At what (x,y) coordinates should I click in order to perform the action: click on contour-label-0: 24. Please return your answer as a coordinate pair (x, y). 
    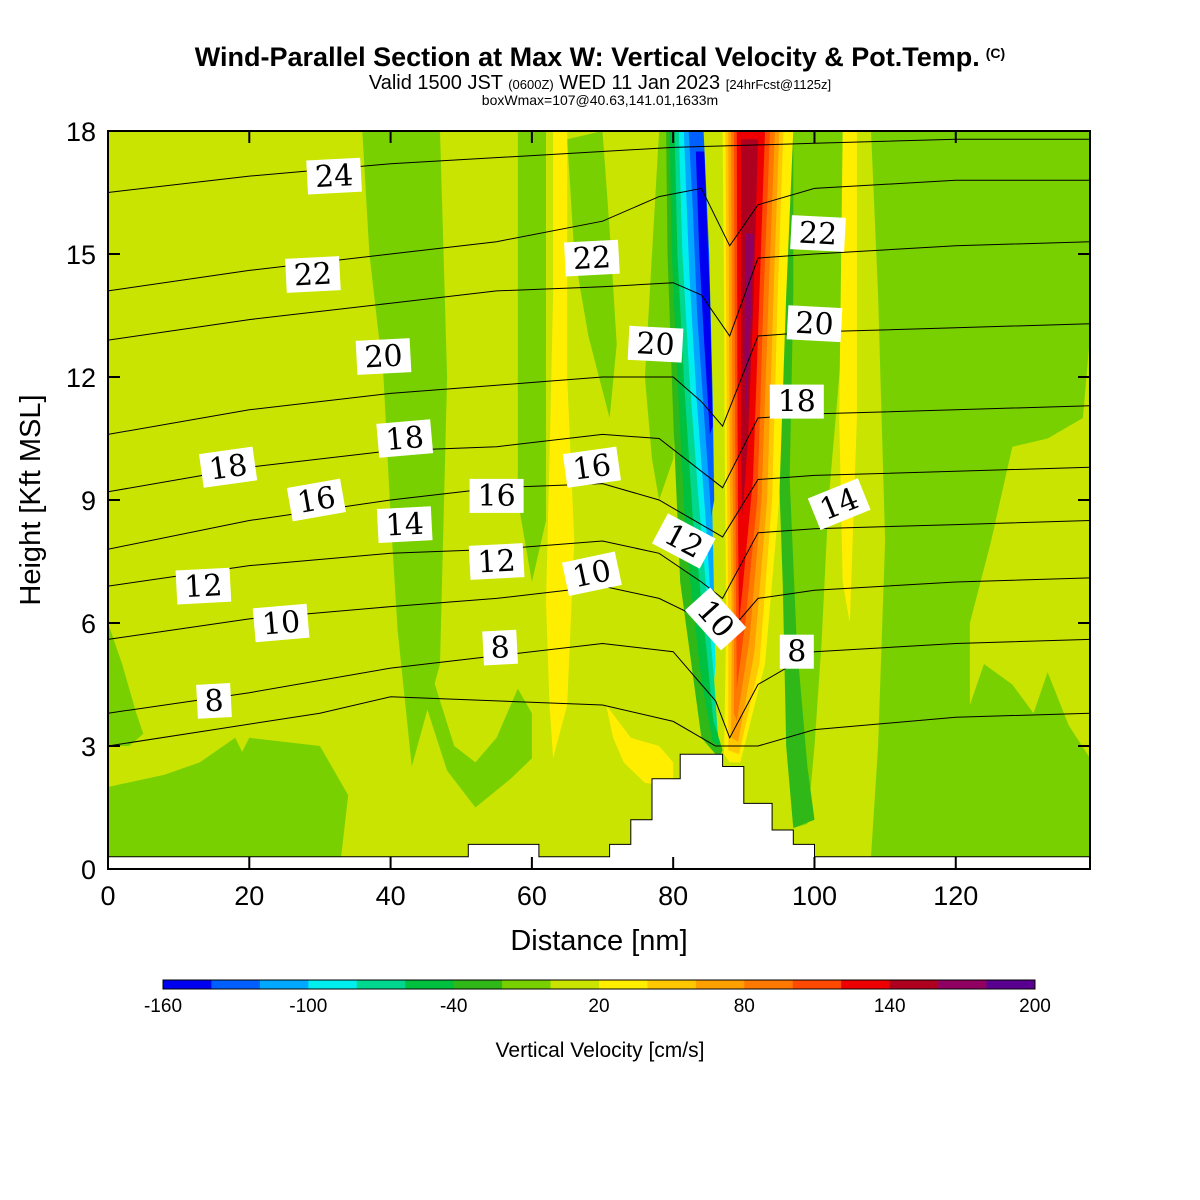
    Looking at the image, I should click on (334, 176).